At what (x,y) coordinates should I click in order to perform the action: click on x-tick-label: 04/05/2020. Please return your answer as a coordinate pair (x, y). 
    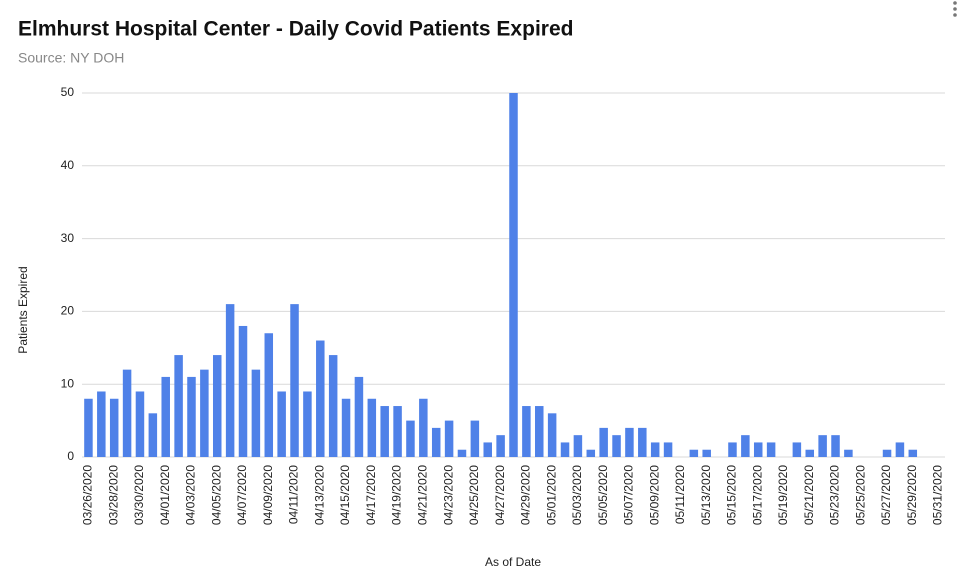
    Looking at the image, I should click on (216, 495).